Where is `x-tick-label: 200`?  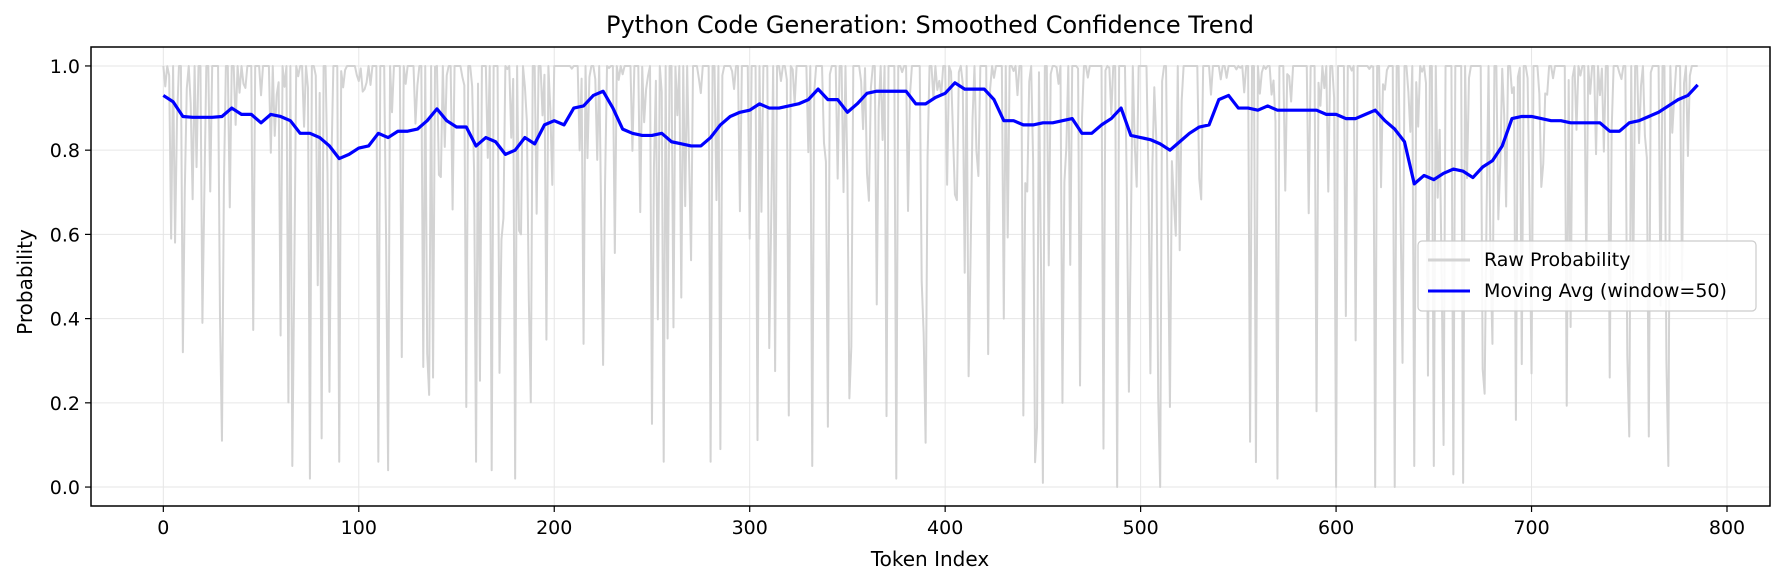 x-tick-label: 200 is located at coordinates (554, 528).